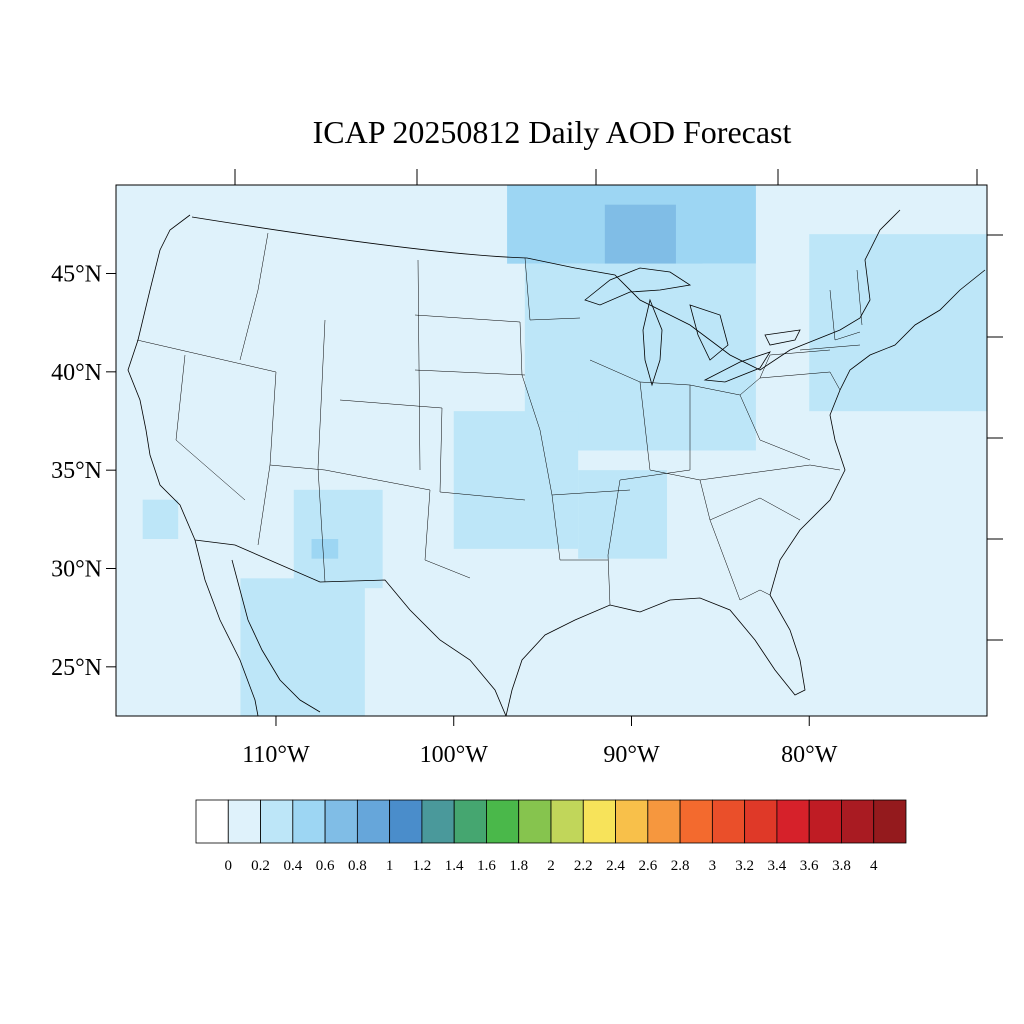 The image size is (1024, 1024). What do you see at coordinates (640, 234) in the screenshot?
I see `aod-region-lake-superior-peak` at bounding box center [640, 234].